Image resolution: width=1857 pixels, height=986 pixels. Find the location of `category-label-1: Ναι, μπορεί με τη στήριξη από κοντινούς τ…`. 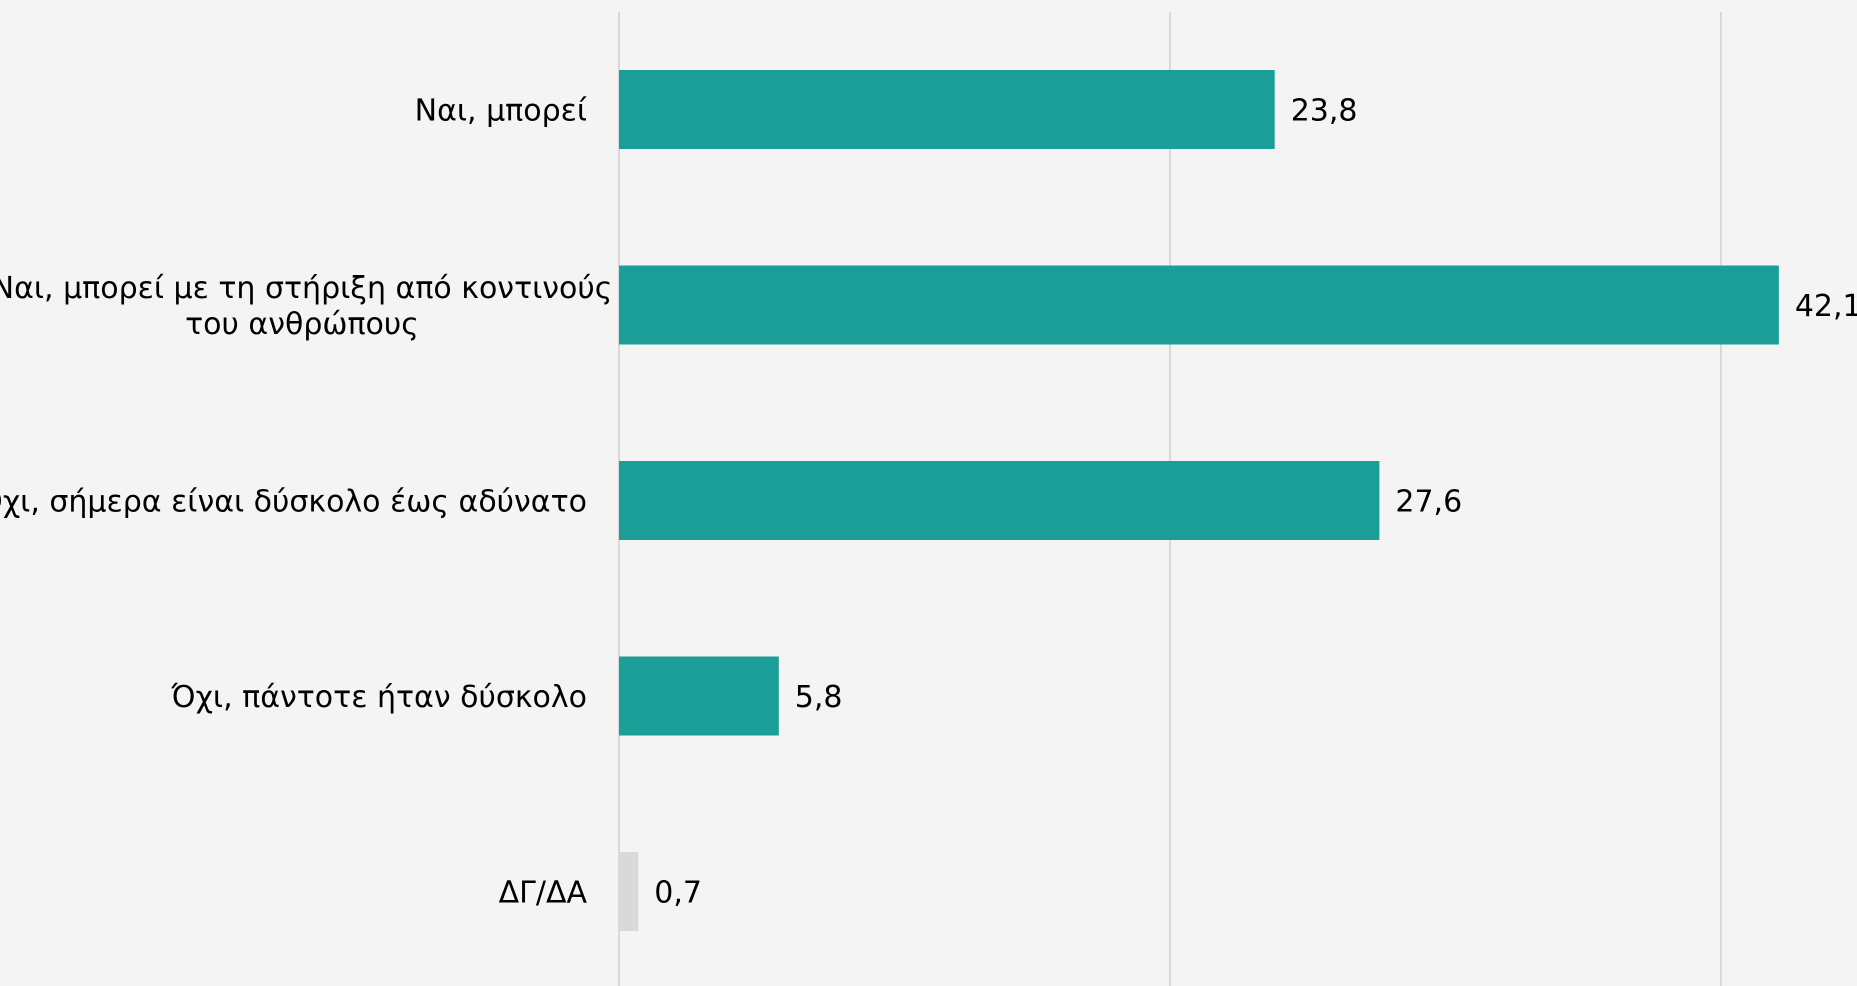

category-label-1: Ναι, μπορεί με τη στήριξη από κοντινούς τ… is located at coordinates (306, 306).